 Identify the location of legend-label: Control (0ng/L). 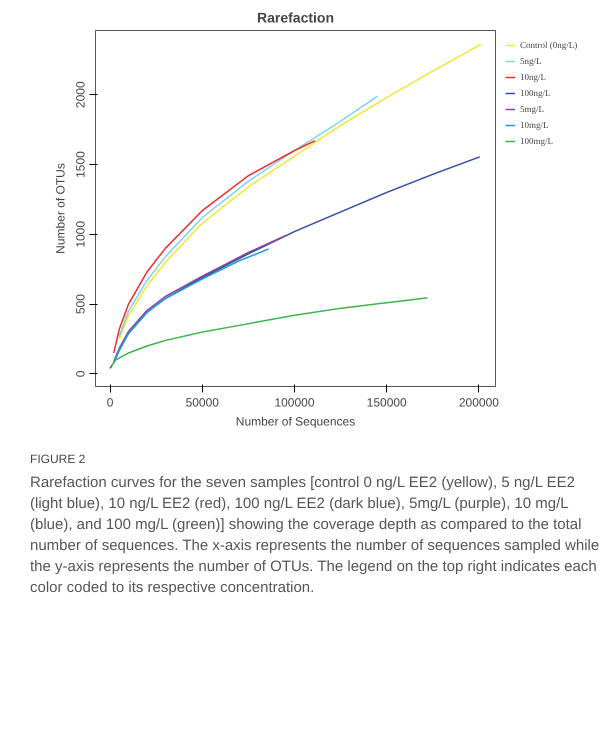
(549, 45).